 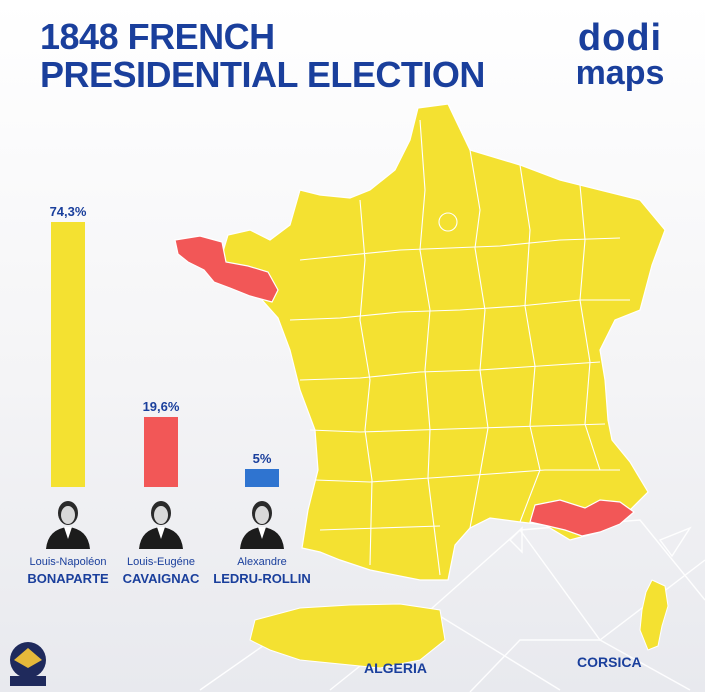 I want to click on page-title: 1848 FRENCH PRESIDENTIAL ELECTION, so click(x=262, y=56).